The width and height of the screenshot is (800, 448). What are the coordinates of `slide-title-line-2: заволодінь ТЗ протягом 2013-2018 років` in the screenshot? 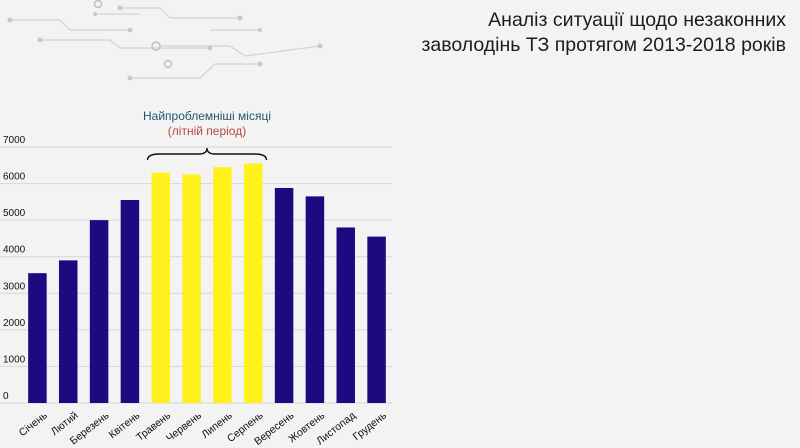 It's located at (603, 45).